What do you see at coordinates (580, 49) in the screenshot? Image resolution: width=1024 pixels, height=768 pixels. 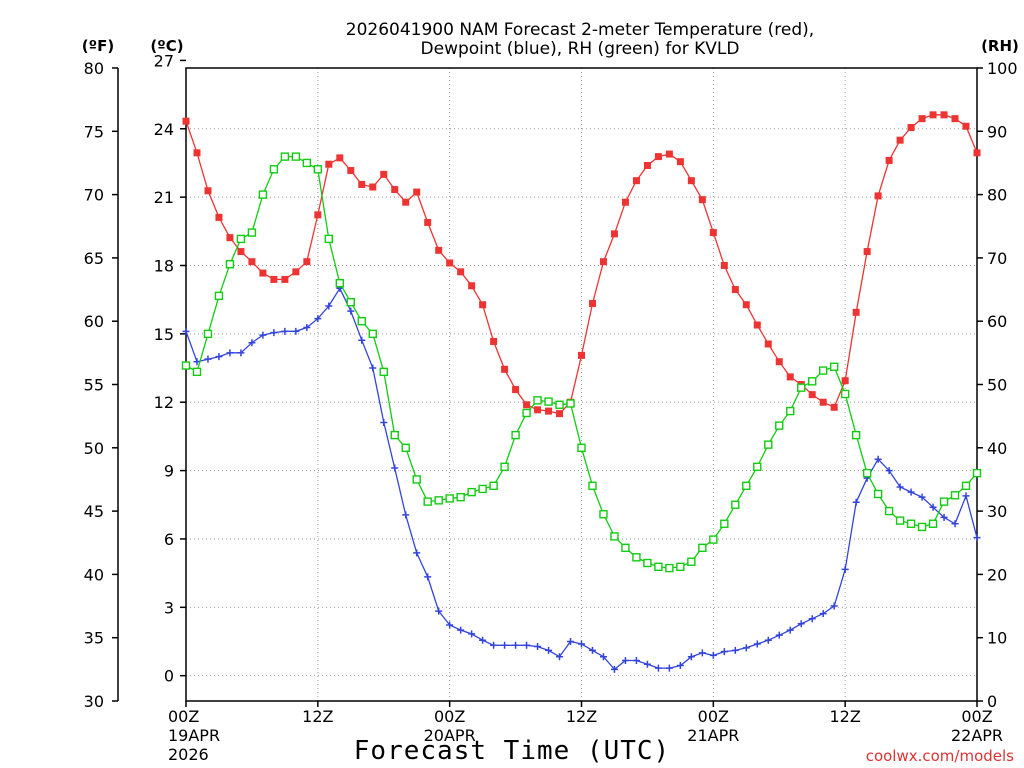 I see `chart-title-line2: Dewpoint (blue), RH (green) for KVLD` at bounding box center [580, 49].